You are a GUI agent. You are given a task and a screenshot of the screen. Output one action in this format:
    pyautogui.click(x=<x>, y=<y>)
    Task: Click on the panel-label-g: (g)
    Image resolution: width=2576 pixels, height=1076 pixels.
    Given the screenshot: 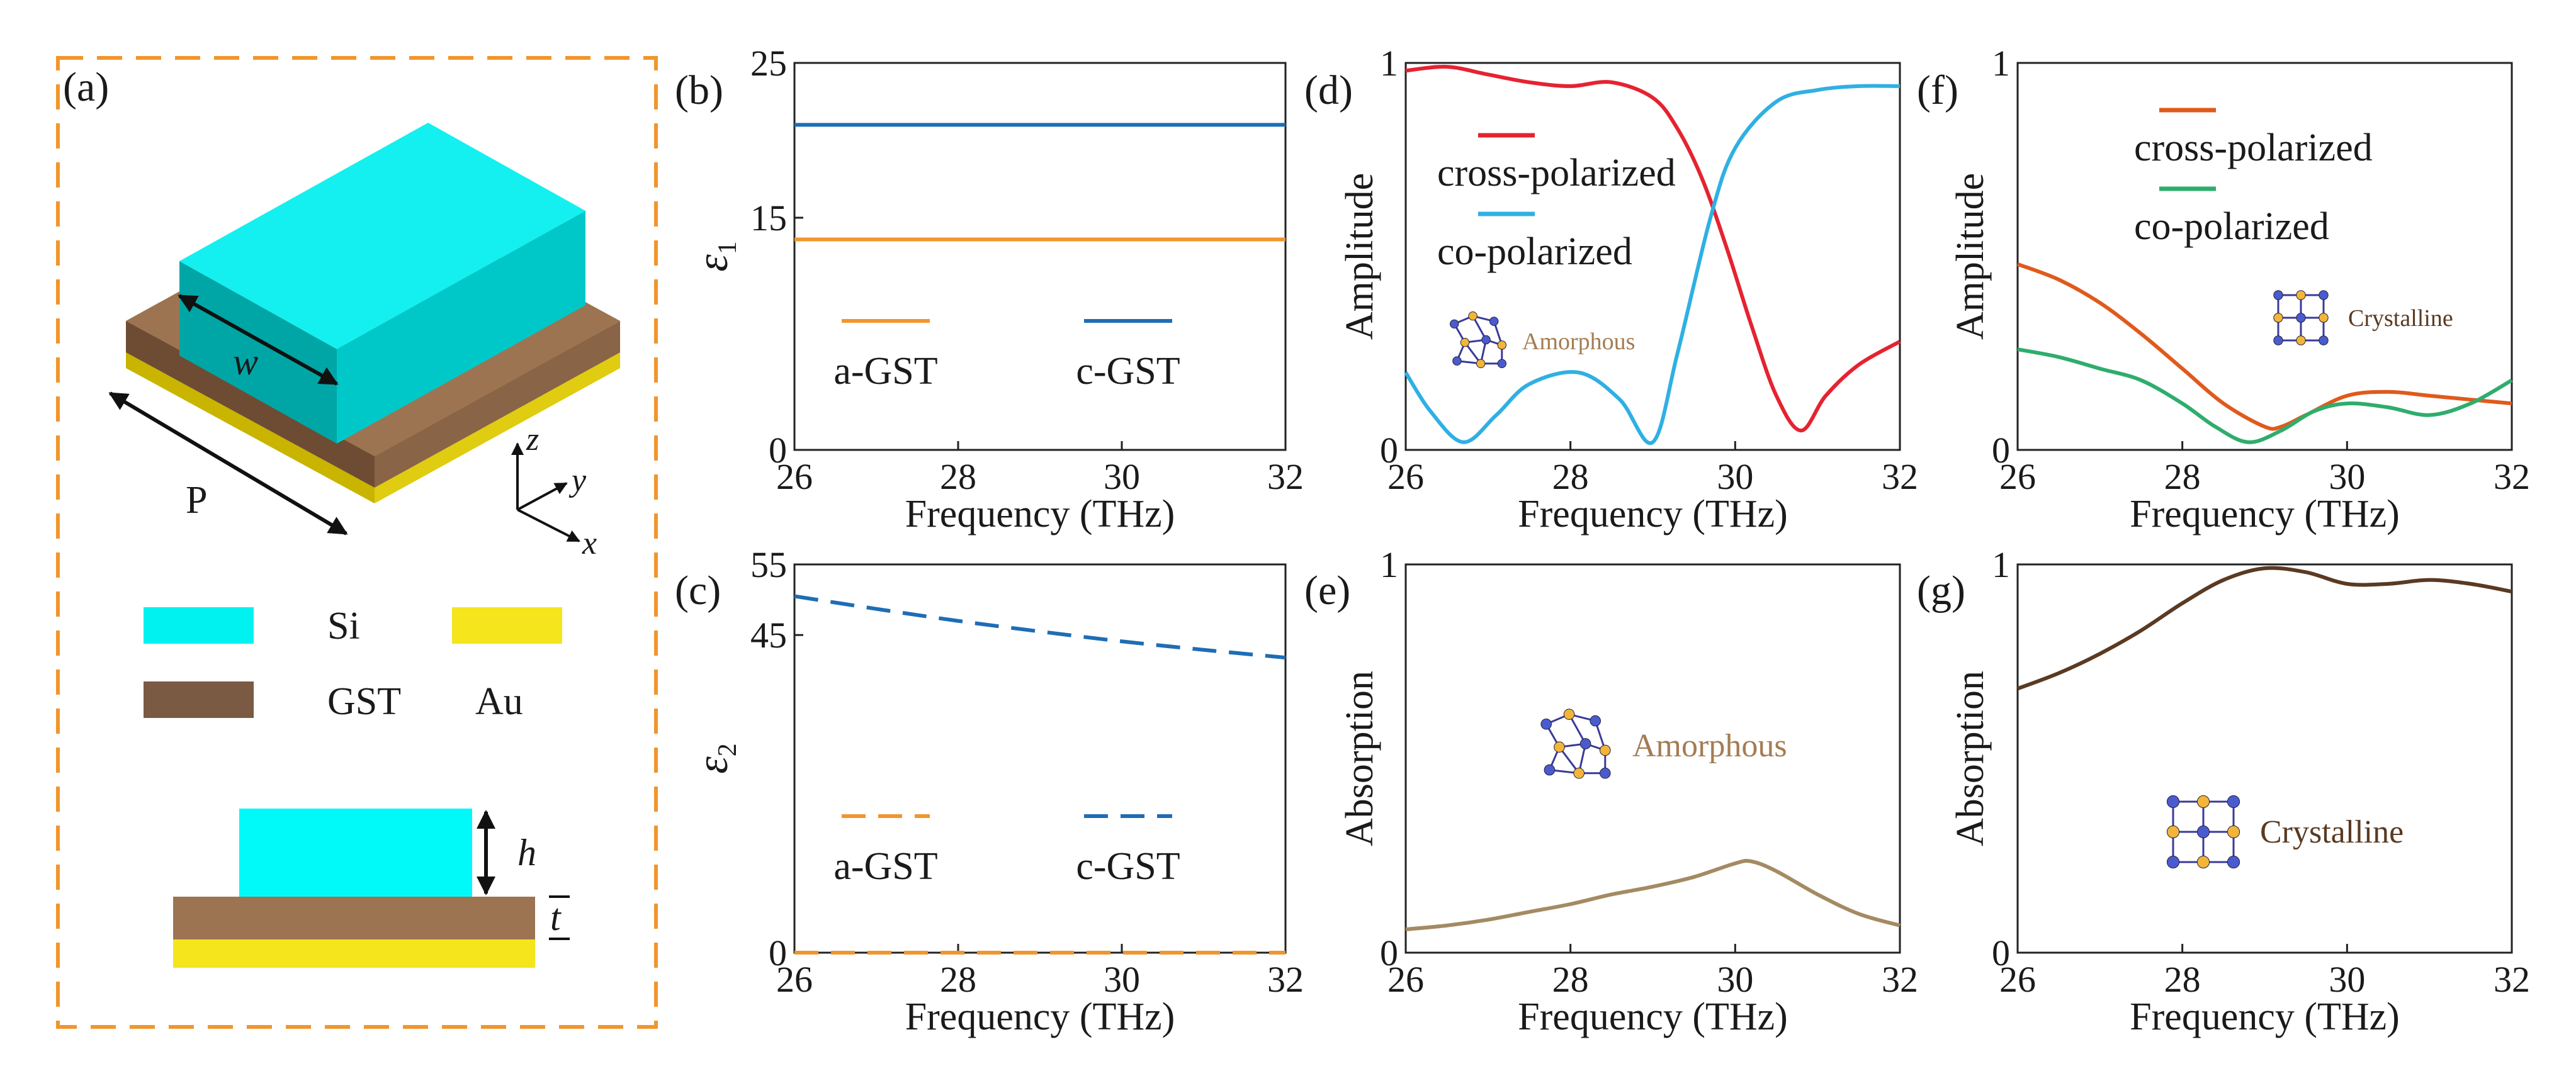 What is the action you would take?
    pyautogui.click(x=1941, y=591)
    